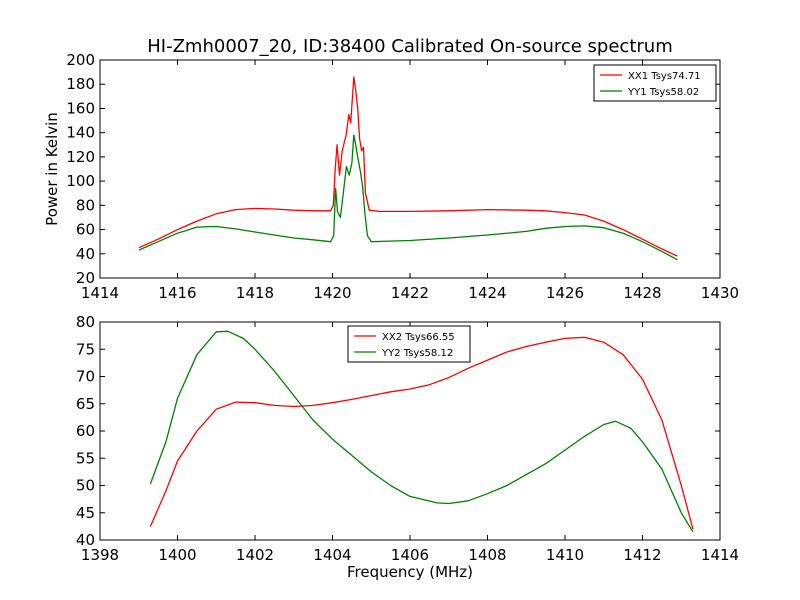 Image resolution: width=800 pixels, height=600 pixels. Describe the element at coordinates (85, 349) in the screenshot. I see `y-tick-label: 75` at that location.